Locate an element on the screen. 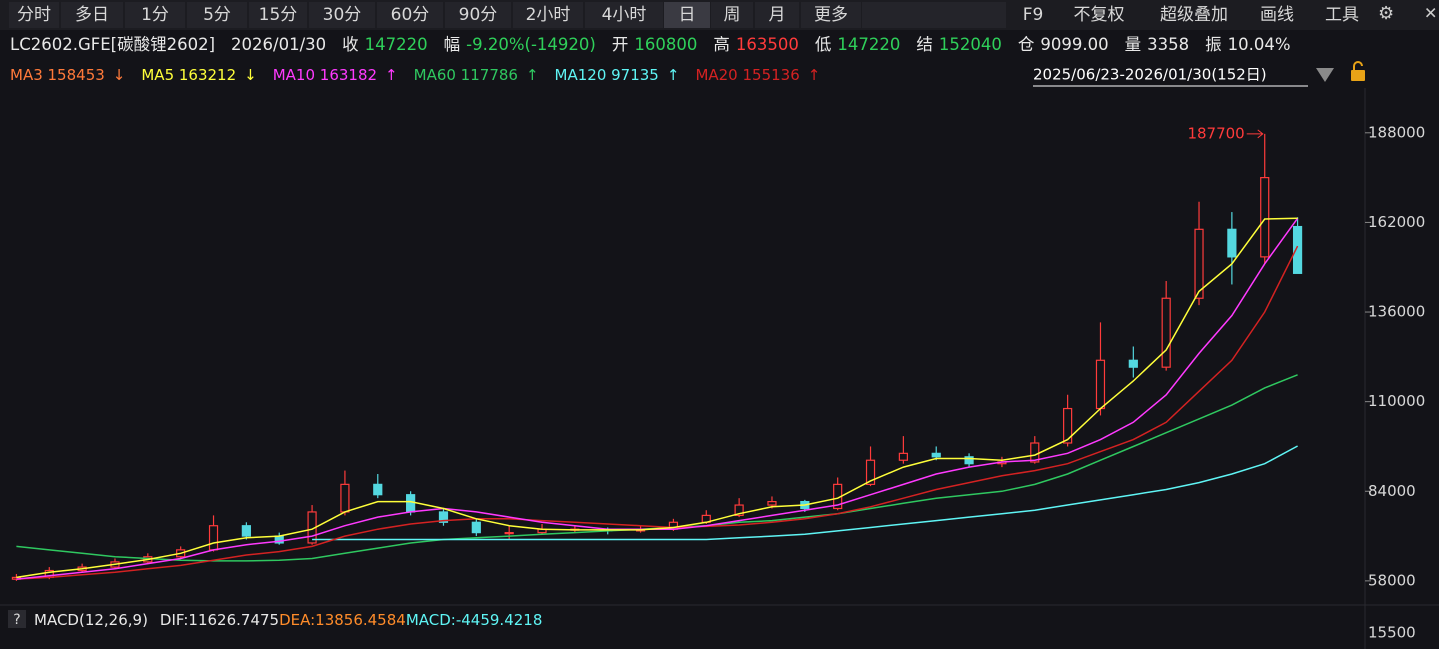  field-label: 开 is located at coordinates (620, 44).